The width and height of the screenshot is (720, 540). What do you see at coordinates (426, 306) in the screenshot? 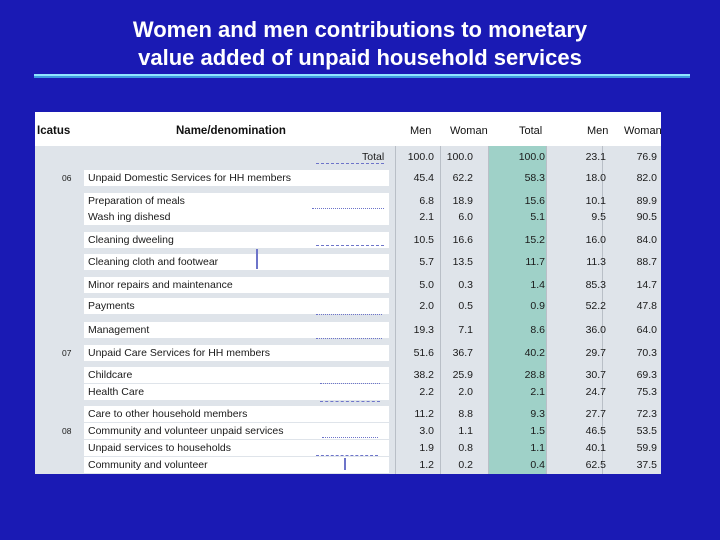
I see `cell-men: 2.0` at bounding box center [426, 306].